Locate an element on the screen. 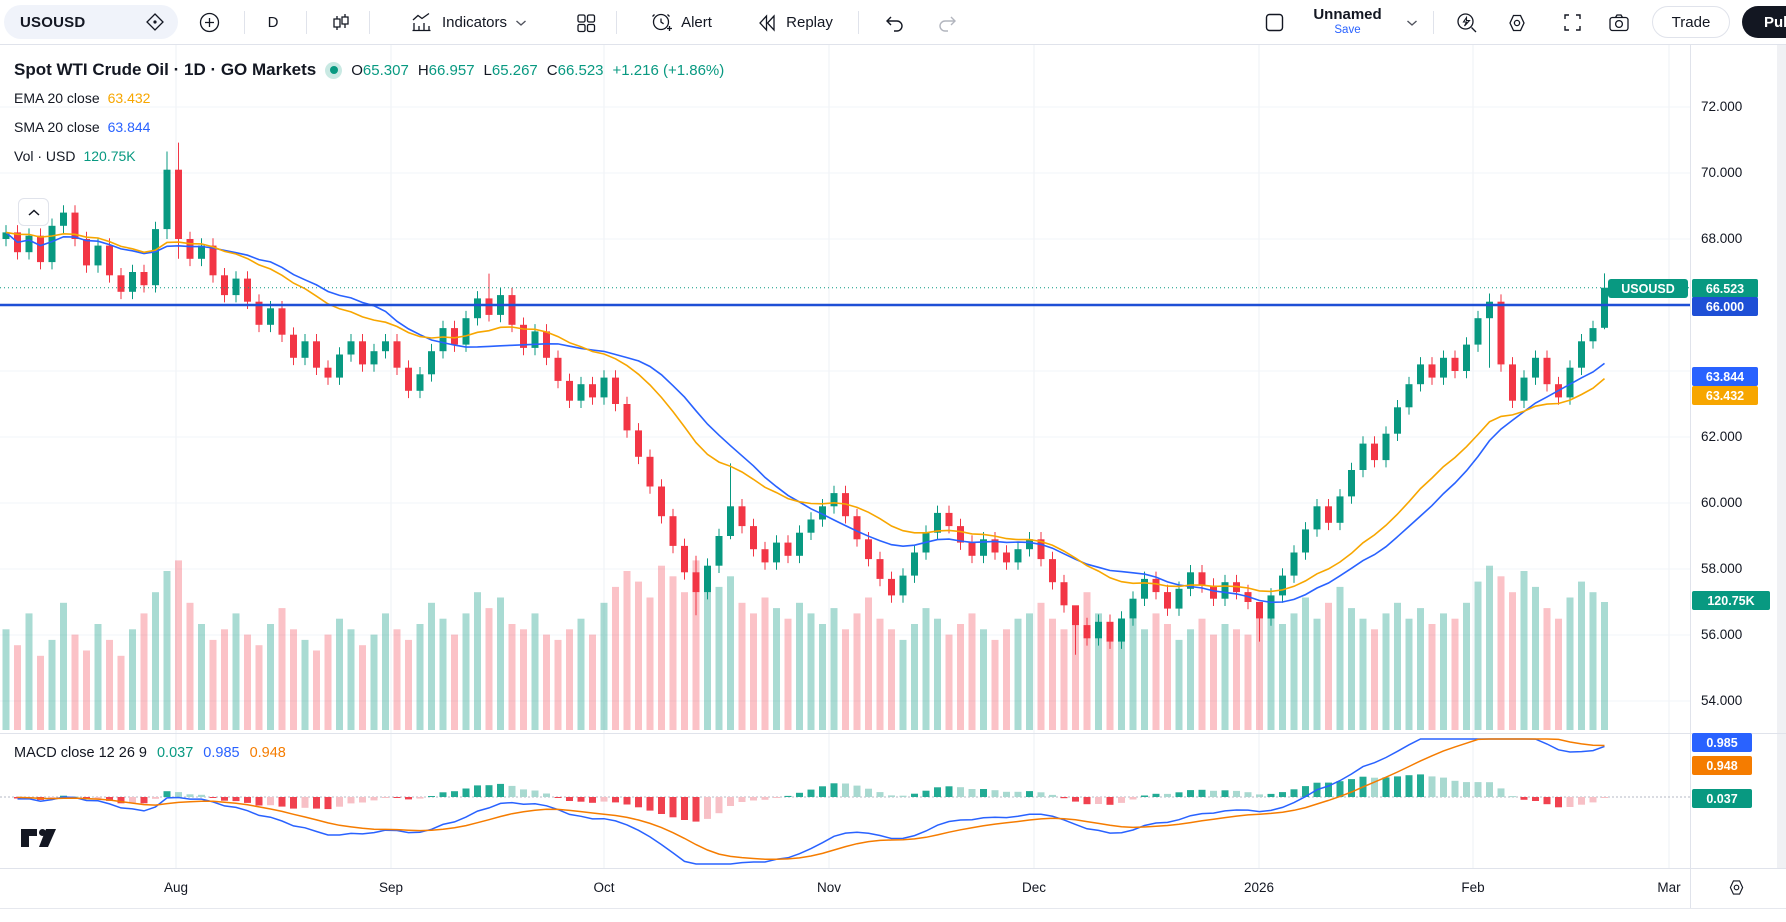  timeframe-button: D is located at coordinates (273, 22).